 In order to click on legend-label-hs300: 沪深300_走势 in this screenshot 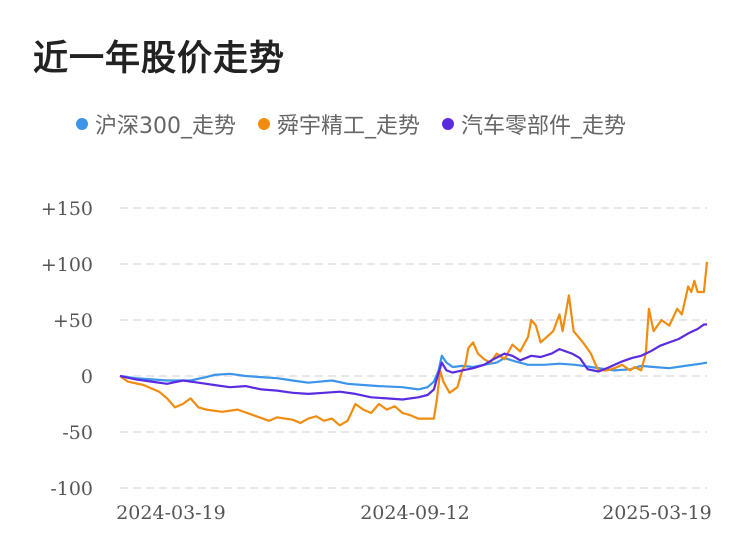, I will do `click(165, 126)`.